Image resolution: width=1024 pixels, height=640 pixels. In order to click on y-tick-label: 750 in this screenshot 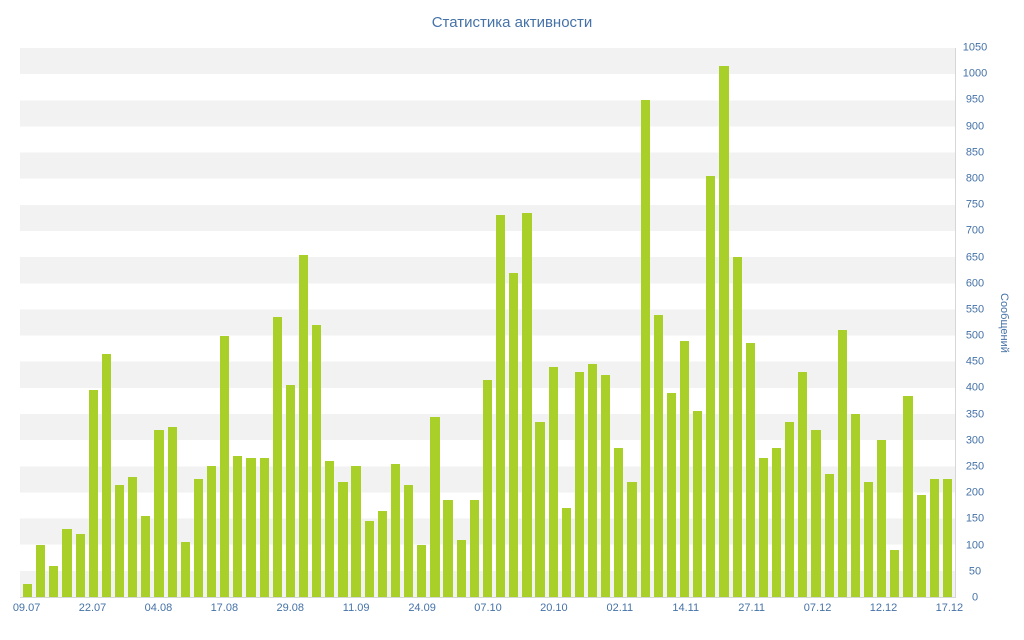, I will do `click(975, 204)`.